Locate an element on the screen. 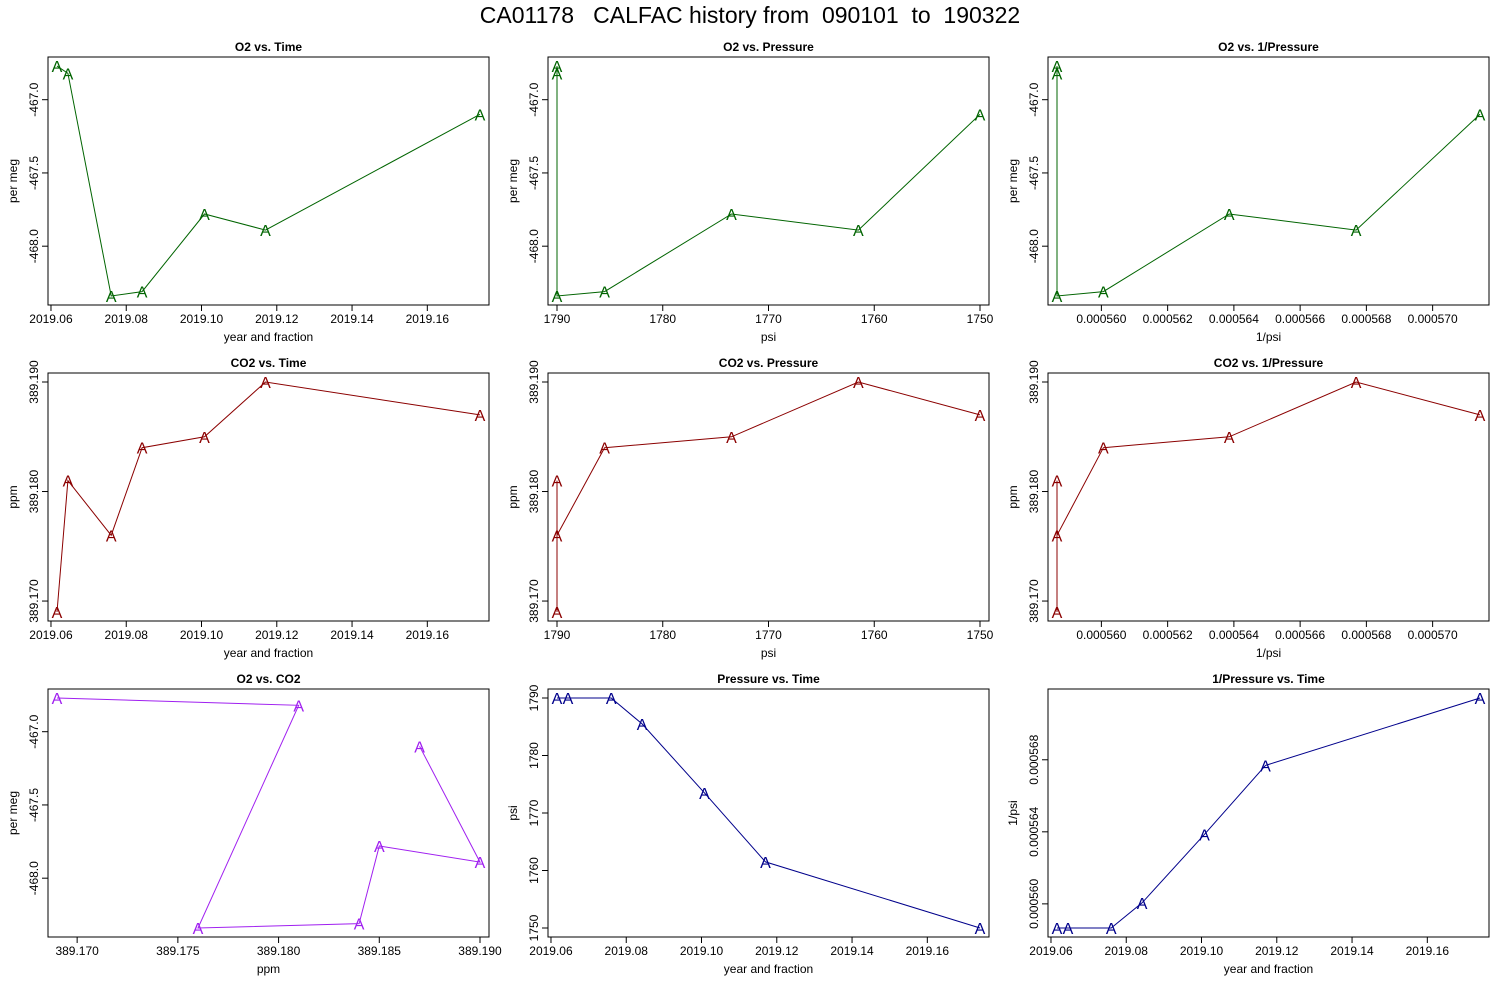 The width and height of the screenshot is (1500, 1000). y-tick-label: 389.190 is located at coordinates (534, 382).